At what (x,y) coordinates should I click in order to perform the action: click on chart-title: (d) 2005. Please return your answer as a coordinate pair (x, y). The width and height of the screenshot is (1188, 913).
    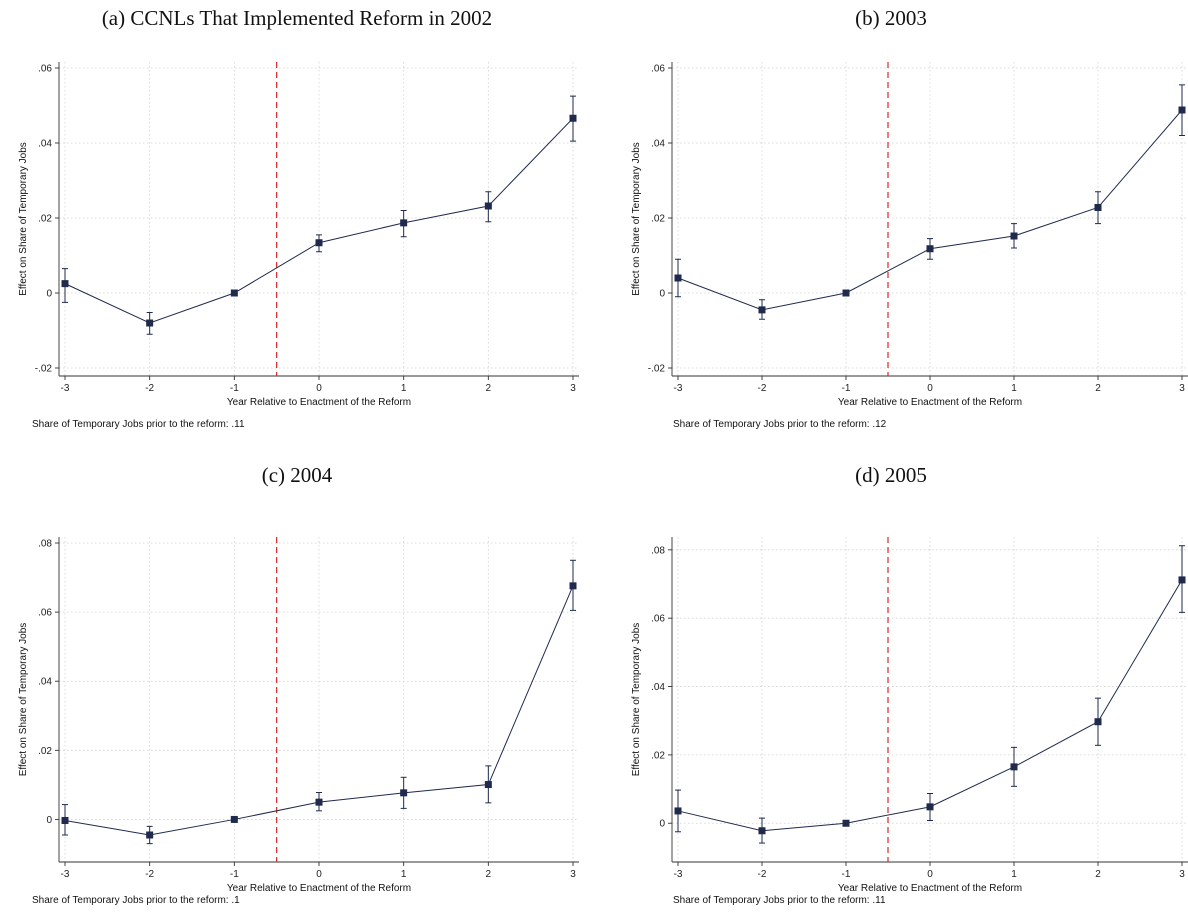
    Looking at the image, I should click on (891, 475).